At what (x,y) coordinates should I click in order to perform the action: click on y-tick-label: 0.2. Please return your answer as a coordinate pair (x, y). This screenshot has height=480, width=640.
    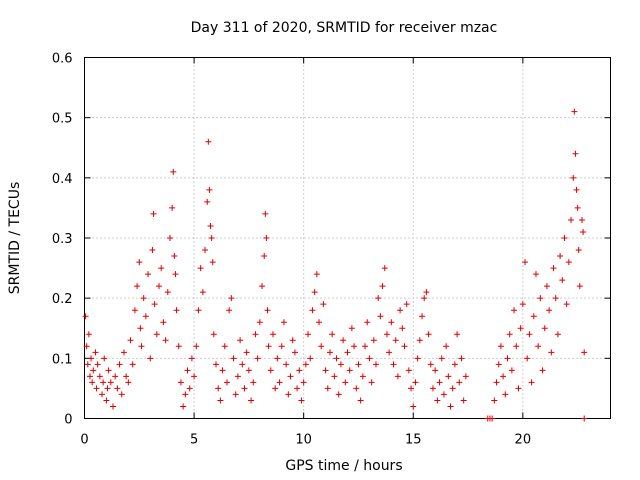
    Looking at the image, I should click on (62, 299).